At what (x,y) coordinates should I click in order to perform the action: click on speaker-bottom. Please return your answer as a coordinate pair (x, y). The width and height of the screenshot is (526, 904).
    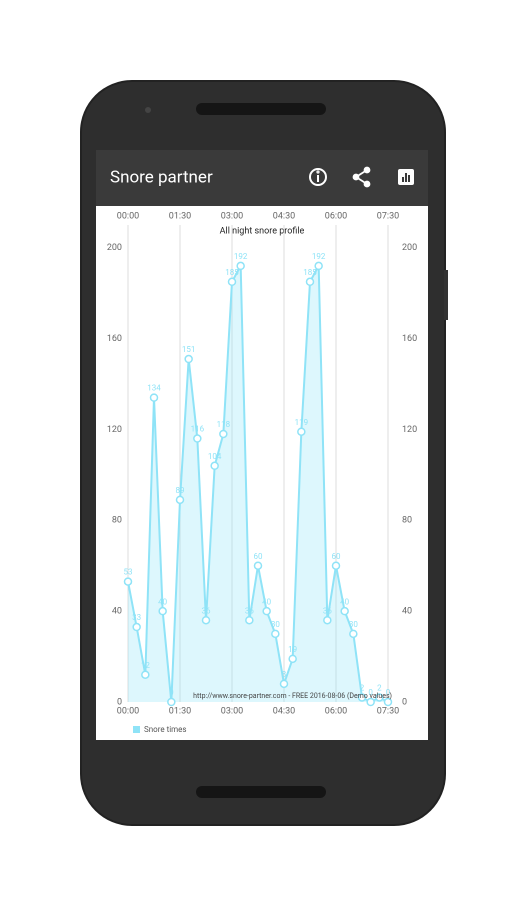
    Looking at the image, I should click on (261, 792).